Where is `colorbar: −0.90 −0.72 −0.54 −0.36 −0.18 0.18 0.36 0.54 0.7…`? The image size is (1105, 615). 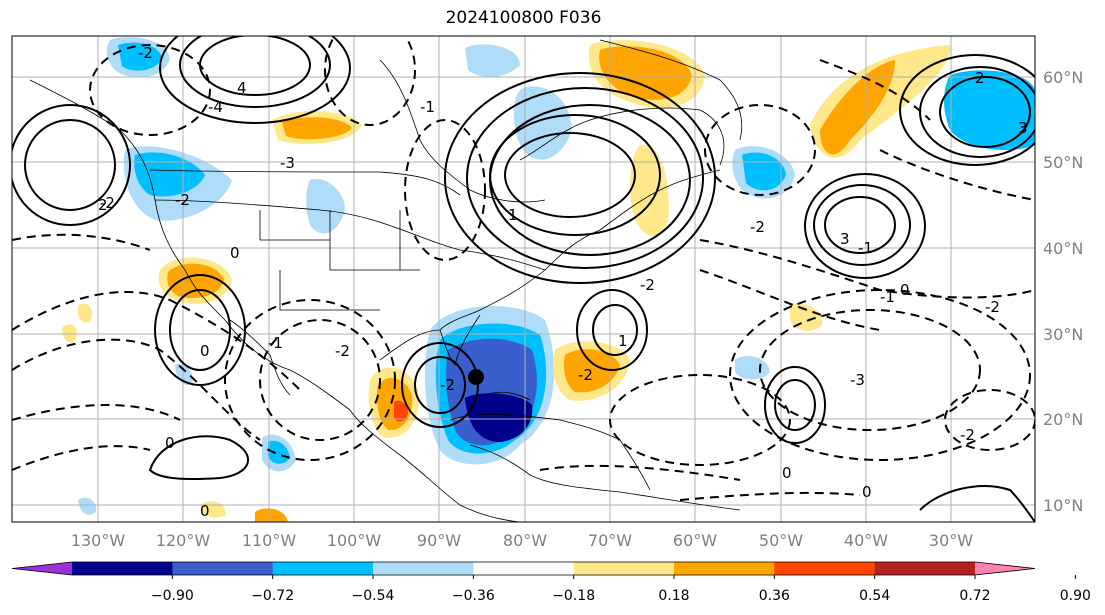
colorbar: −0.90 −0.72 −0.54 −0.36 −0.18 0.18 0.36 0.54 0.7… is located at coordinates (551, 582).